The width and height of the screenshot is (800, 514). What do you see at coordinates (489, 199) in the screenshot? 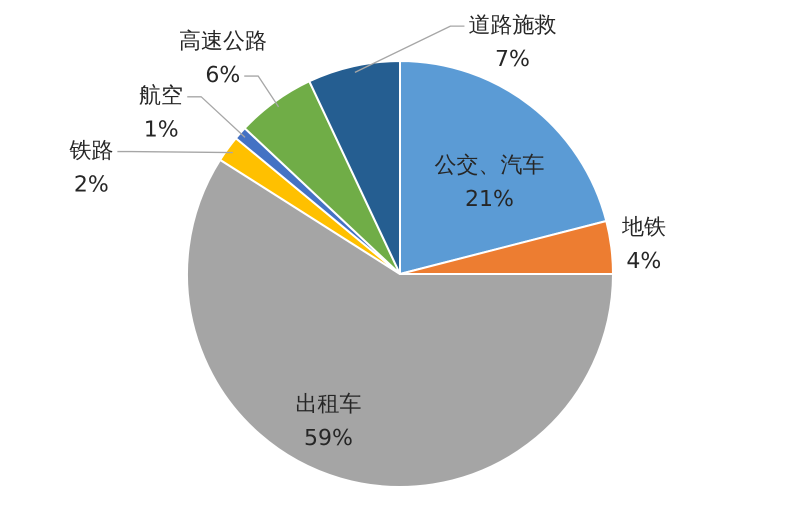
I see `data-label: 21%` at bounding box center [489, 199].